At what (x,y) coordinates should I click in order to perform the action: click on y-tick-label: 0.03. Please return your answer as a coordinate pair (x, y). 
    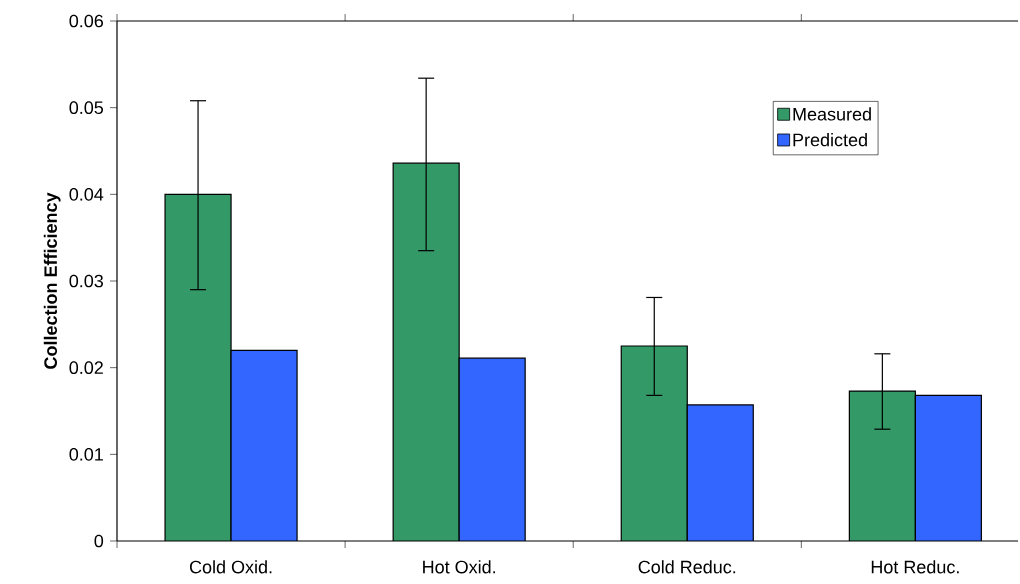
    Looking at the image, I should click on (86, 281).